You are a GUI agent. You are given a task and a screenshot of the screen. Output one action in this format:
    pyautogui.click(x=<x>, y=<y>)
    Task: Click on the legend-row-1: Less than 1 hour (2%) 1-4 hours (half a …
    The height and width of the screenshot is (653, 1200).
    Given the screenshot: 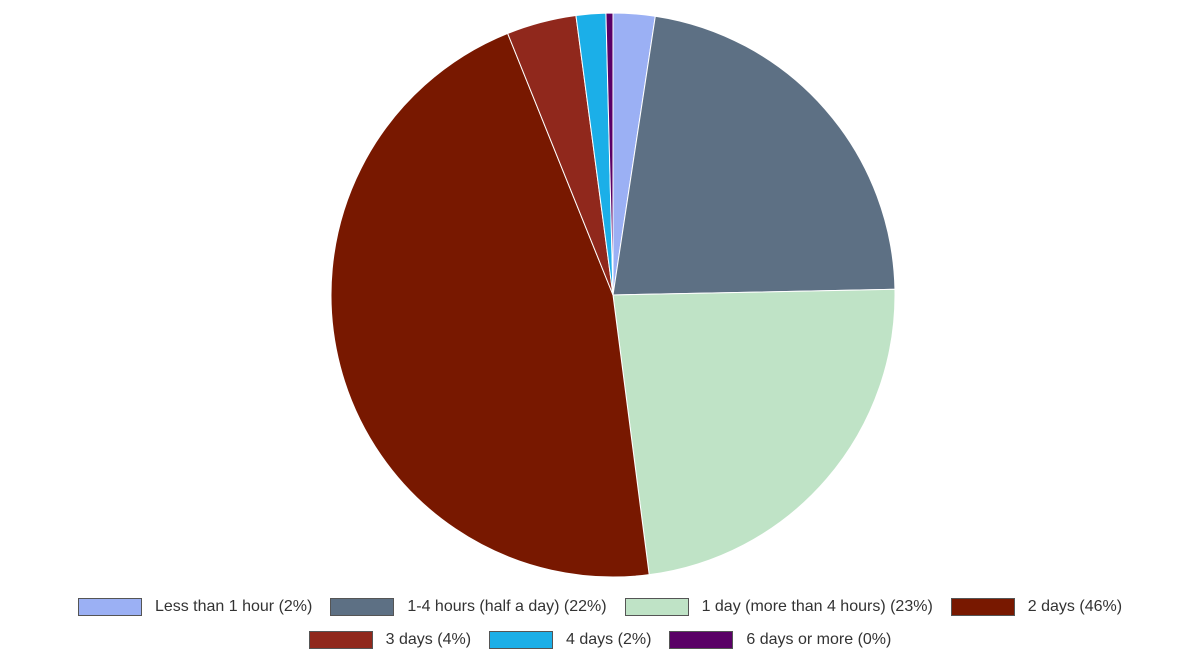 What is the action you would take?
    pyautogui.click(x=600, y=607)
    